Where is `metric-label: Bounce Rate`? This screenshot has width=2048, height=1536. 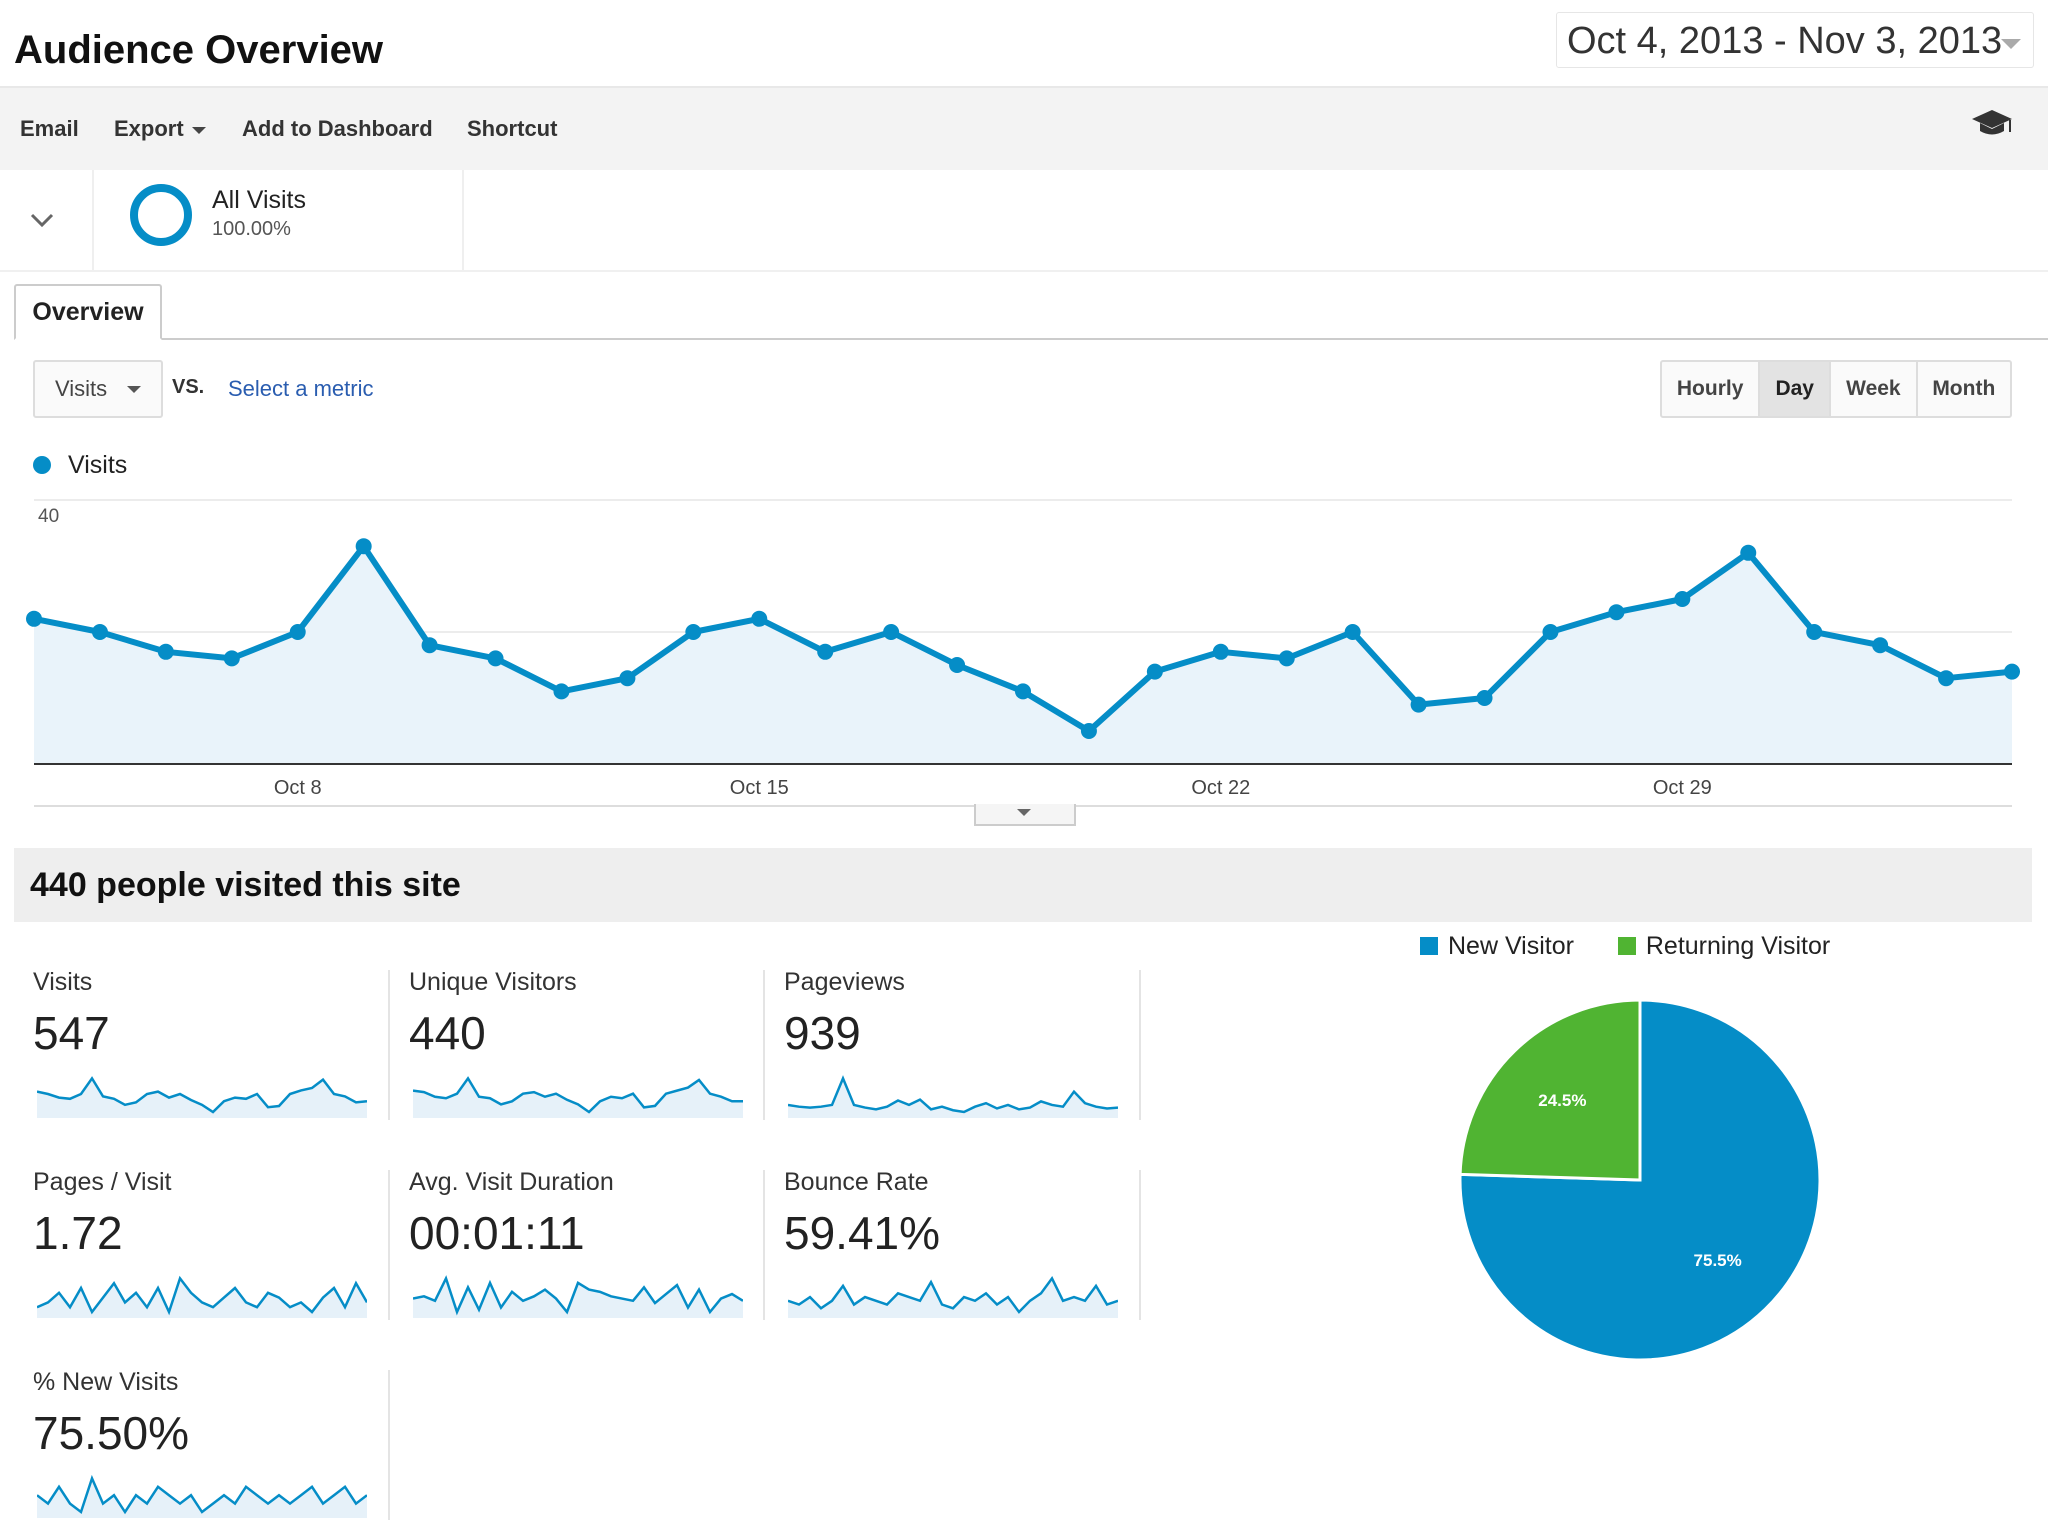
metric-label: Bounce Rate is located at coordinates (856, 1182).